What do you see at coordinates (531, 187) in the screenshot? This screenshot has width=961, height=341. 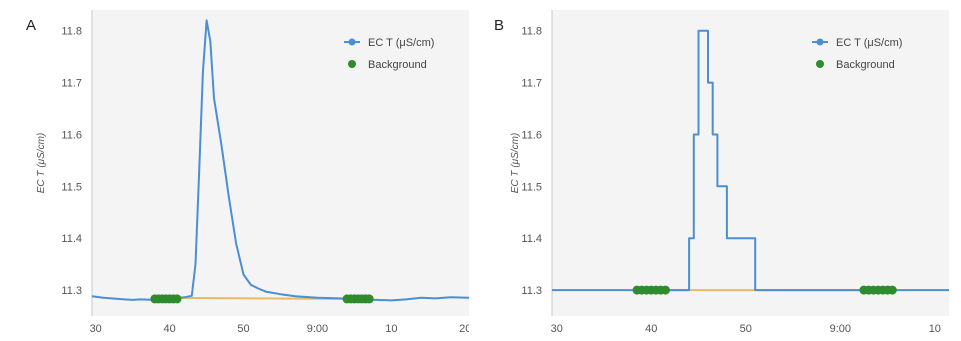 I see `chart-1-y-tick-label: 11.5` at bounding box center [531, 187].